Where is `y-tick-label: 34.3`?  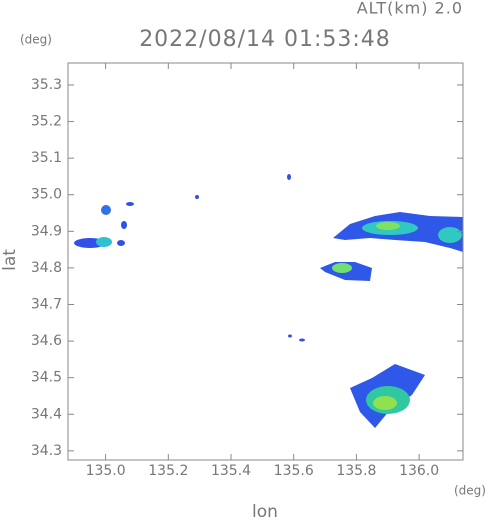 y-tick-label: 34.3 is located at coordinates (46, 451).